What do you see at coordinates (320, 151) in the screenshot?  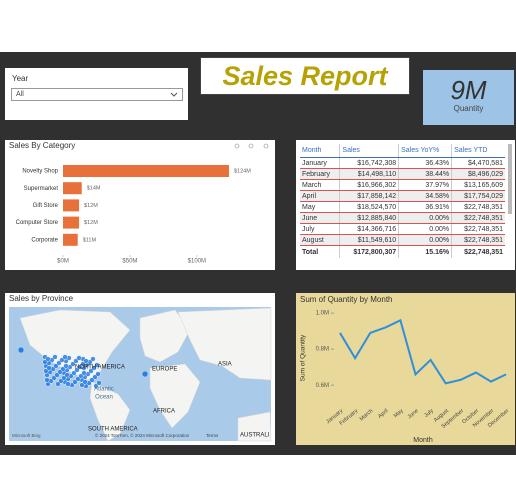 I see `column-header: Month` at bounding box center [320, 151].